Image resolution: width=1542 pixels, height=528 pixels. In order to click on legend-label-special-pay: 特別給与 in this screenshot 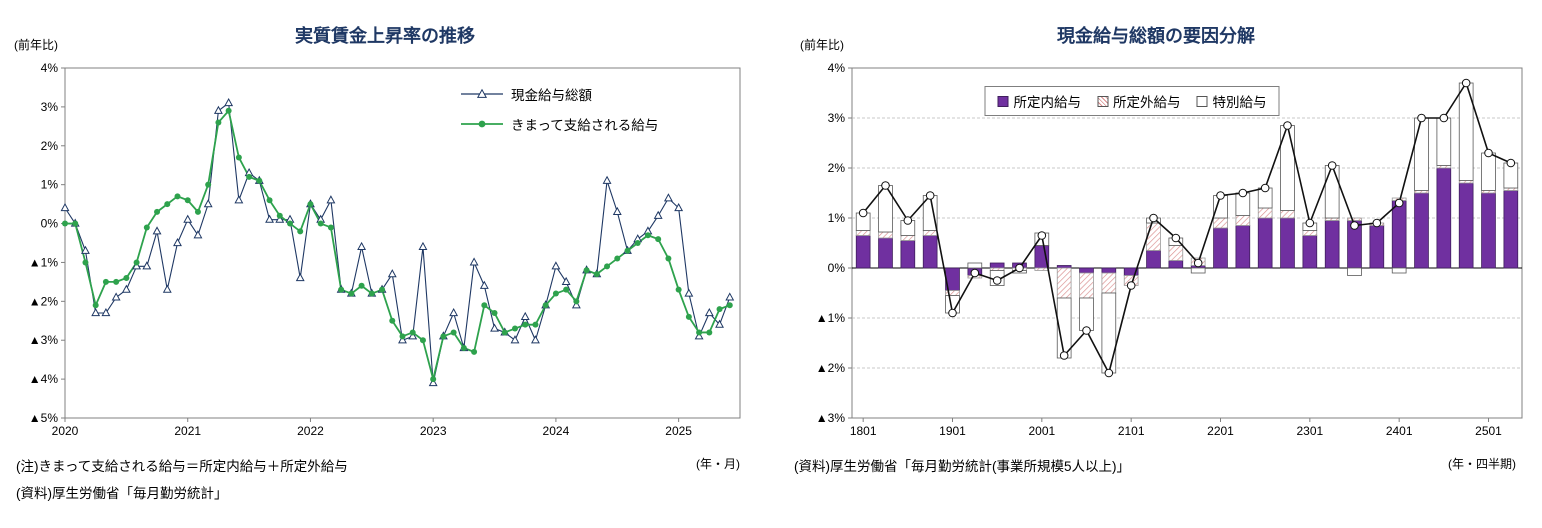, I will do `click(1239, 102)`.